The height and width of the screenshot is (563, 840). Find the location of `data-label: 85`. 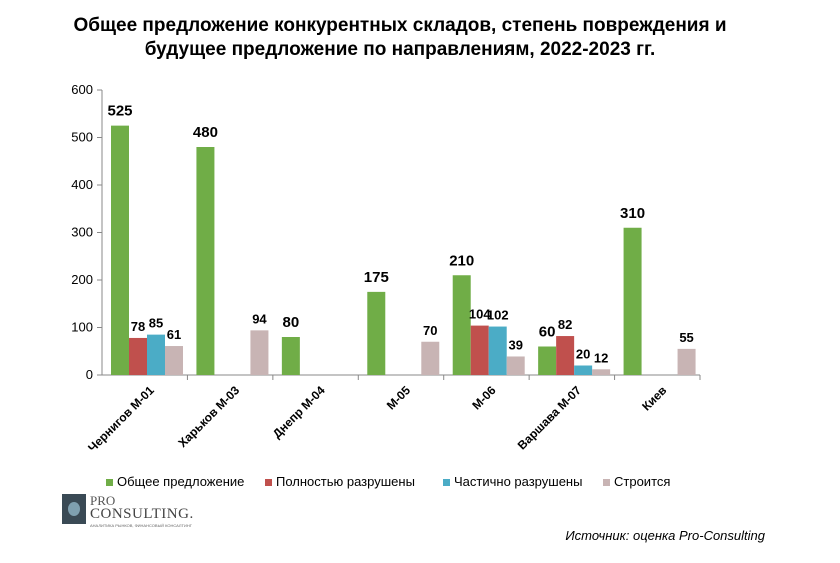

data-label: 85 is located at coordinates (156, 323).